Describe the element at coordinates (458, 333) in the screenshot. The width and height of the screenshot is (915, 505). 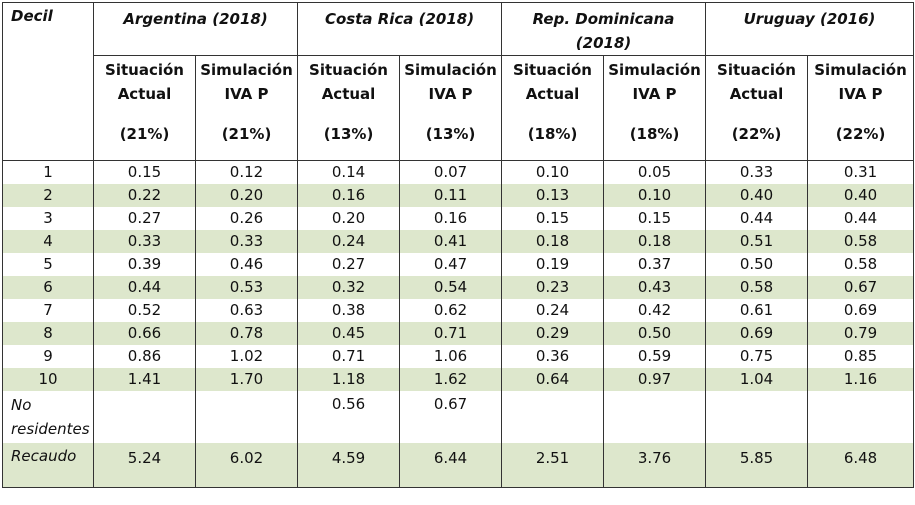
I see `table-row: 8 0.66 0.78 0.45 0.71 0.29 0.50 0.69 0.79` at that location.